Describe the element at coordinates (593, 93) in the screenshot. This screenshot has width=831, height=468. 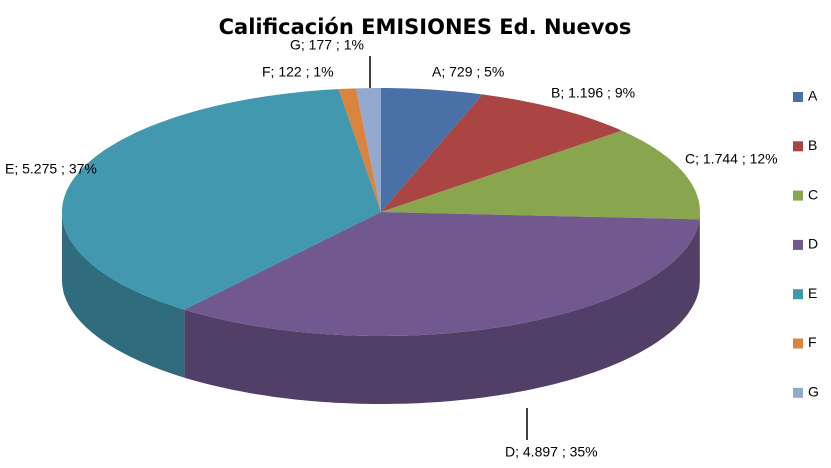
I see `data-label: B; 1.196 ; 9%` at that location.